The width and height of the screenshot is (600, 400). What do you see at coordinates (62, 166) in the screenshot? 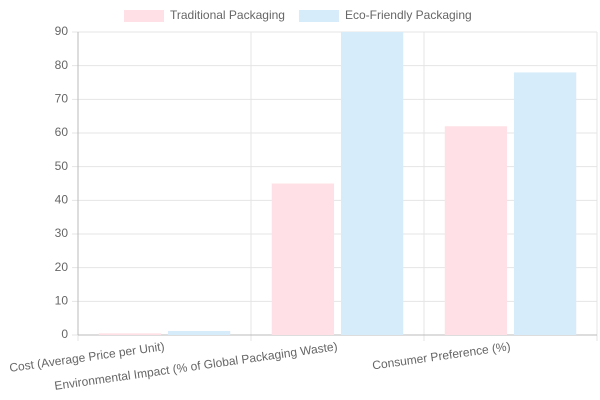
I see `y-tick-label: 50` at bounding box center [62, 166].